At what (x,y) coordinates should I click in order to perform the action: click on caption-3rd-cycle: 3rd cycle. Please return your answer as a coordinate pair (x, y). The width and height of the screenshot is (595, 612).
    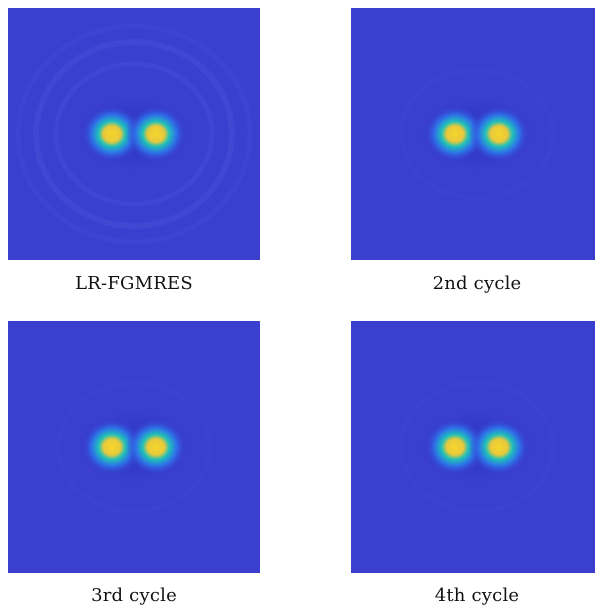
    Looking at the image, I should click on (134, 595).